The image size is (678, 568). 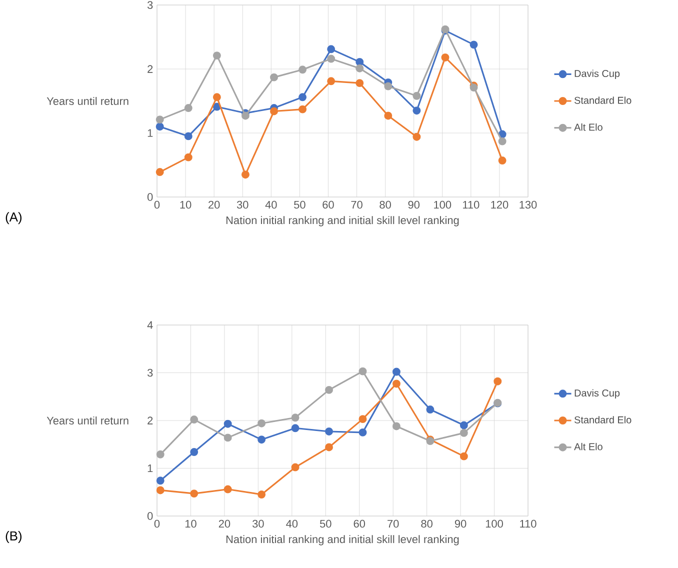 What do you see at coordinates (214, 204) in the screenshot?
I see `x-tick-label: 20` at bounding box center [214, 204].